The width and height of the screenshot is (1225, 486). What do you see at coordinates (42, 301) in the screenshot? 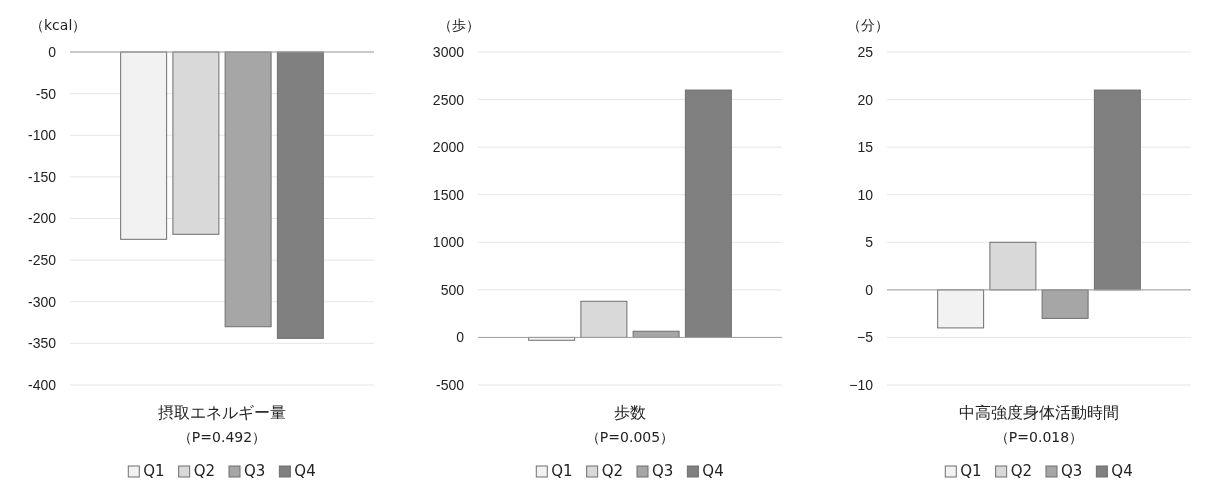
I see `y-tick-label: -300` at bounding box center [42, 301].